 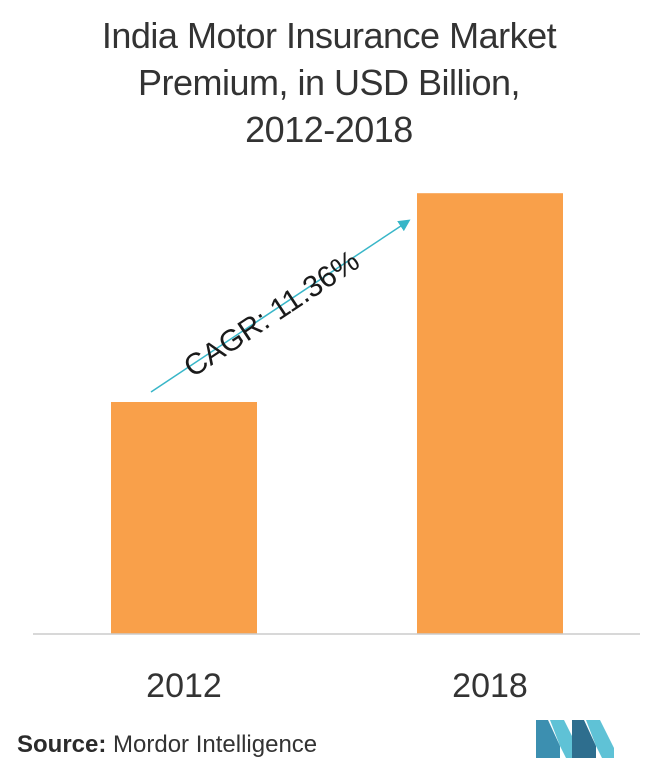 I want to click on source-label: Source:, so click(x=62, y=744).